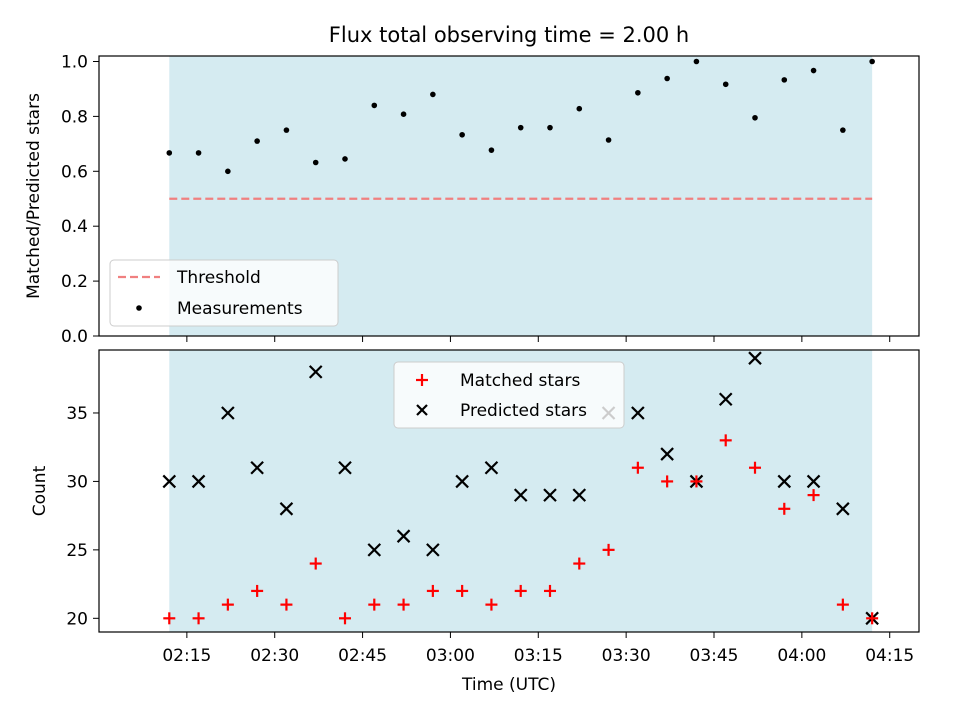  Describe the element at coordinates (240, 309) in the screenshot. I see `legend-measurement-label: Measurements` at that location.